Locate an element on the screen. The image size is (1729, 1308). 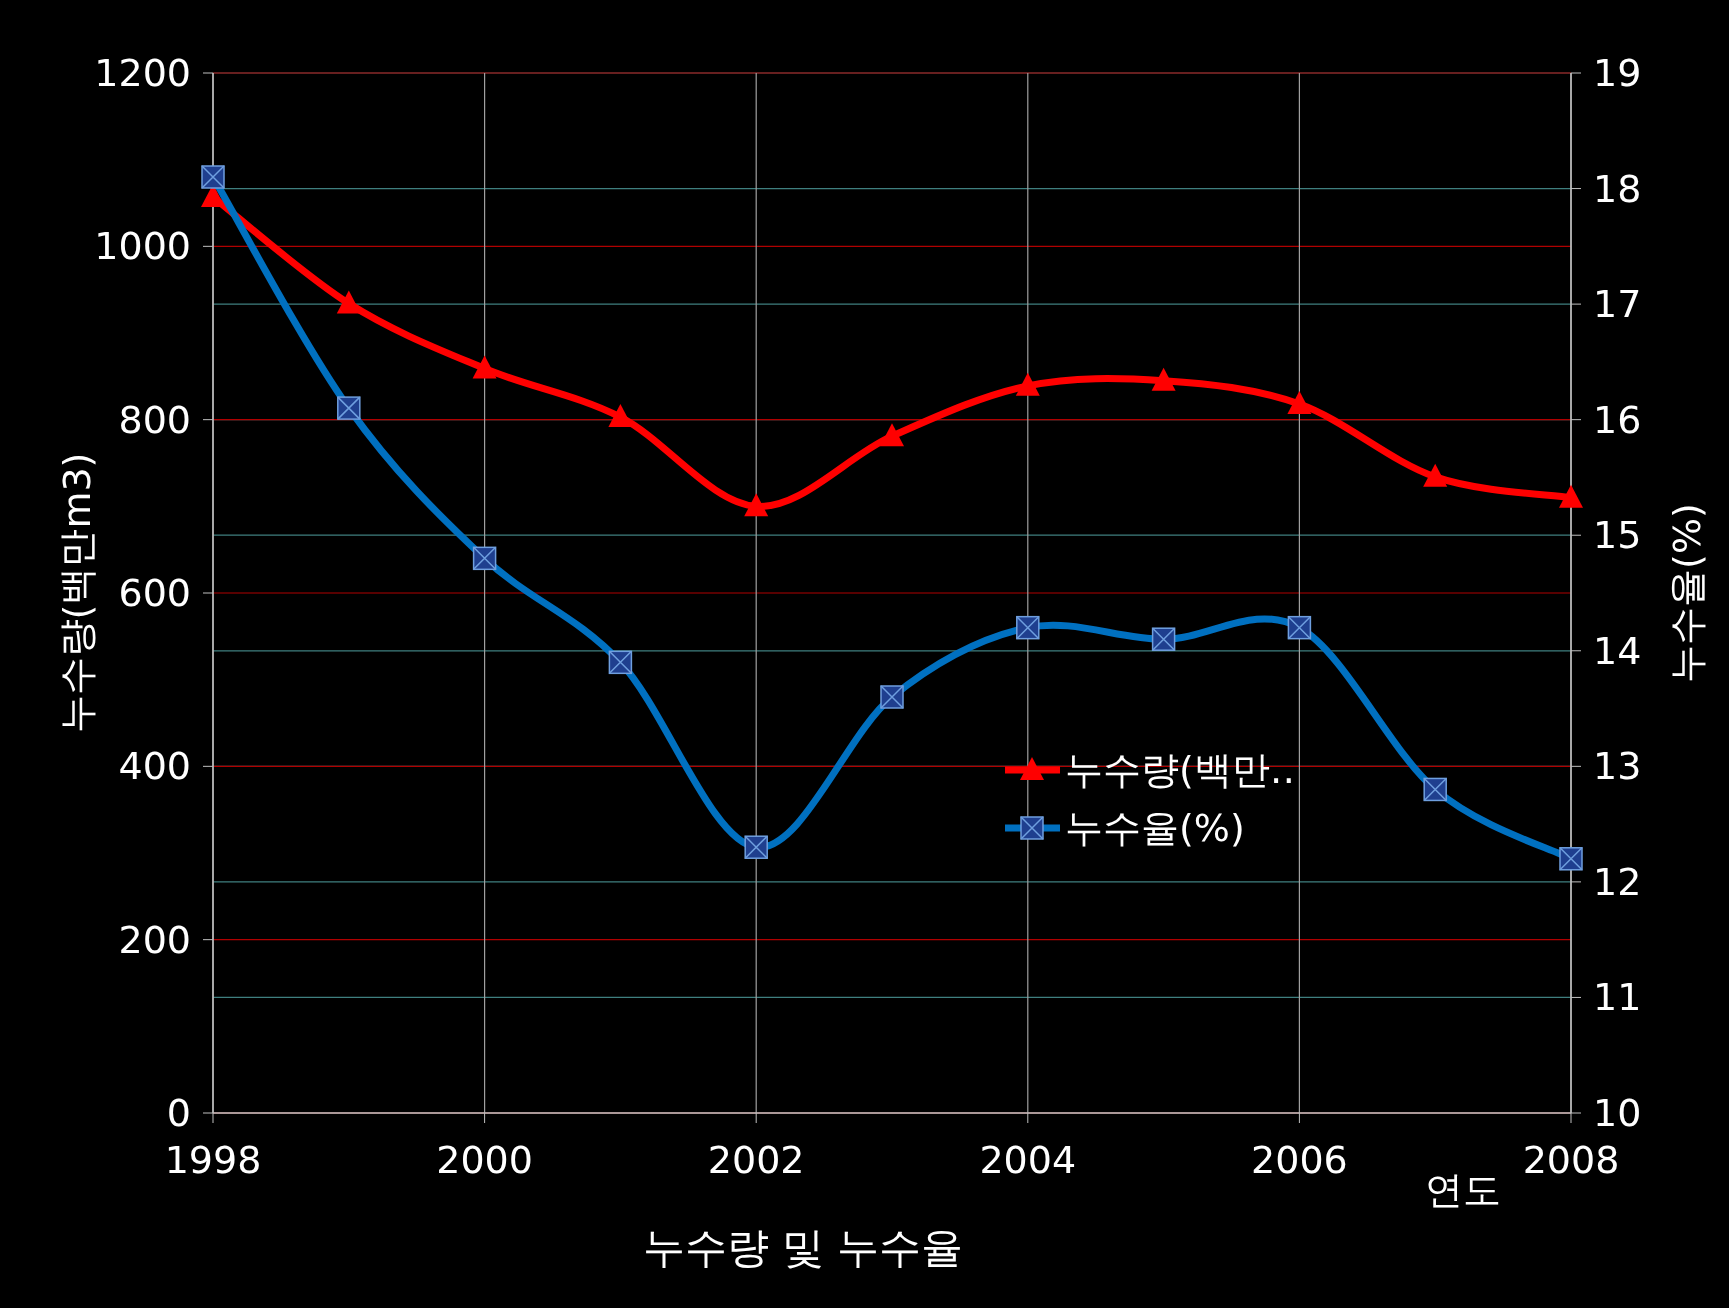
y2-tick-label: 19 is located at coordinates (1617, 73).